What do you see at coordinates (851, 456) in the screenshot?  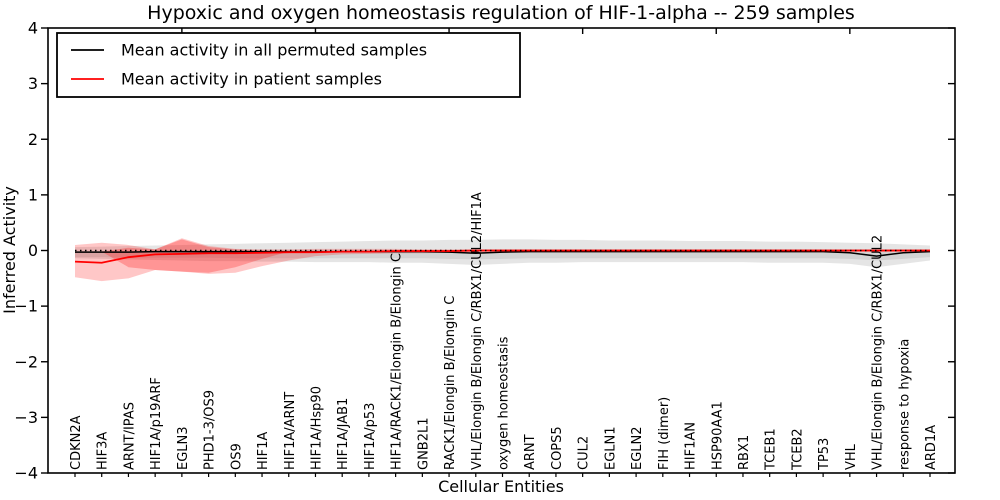 I see `x-tick-label: VHL` at bounding box center [851, 456].